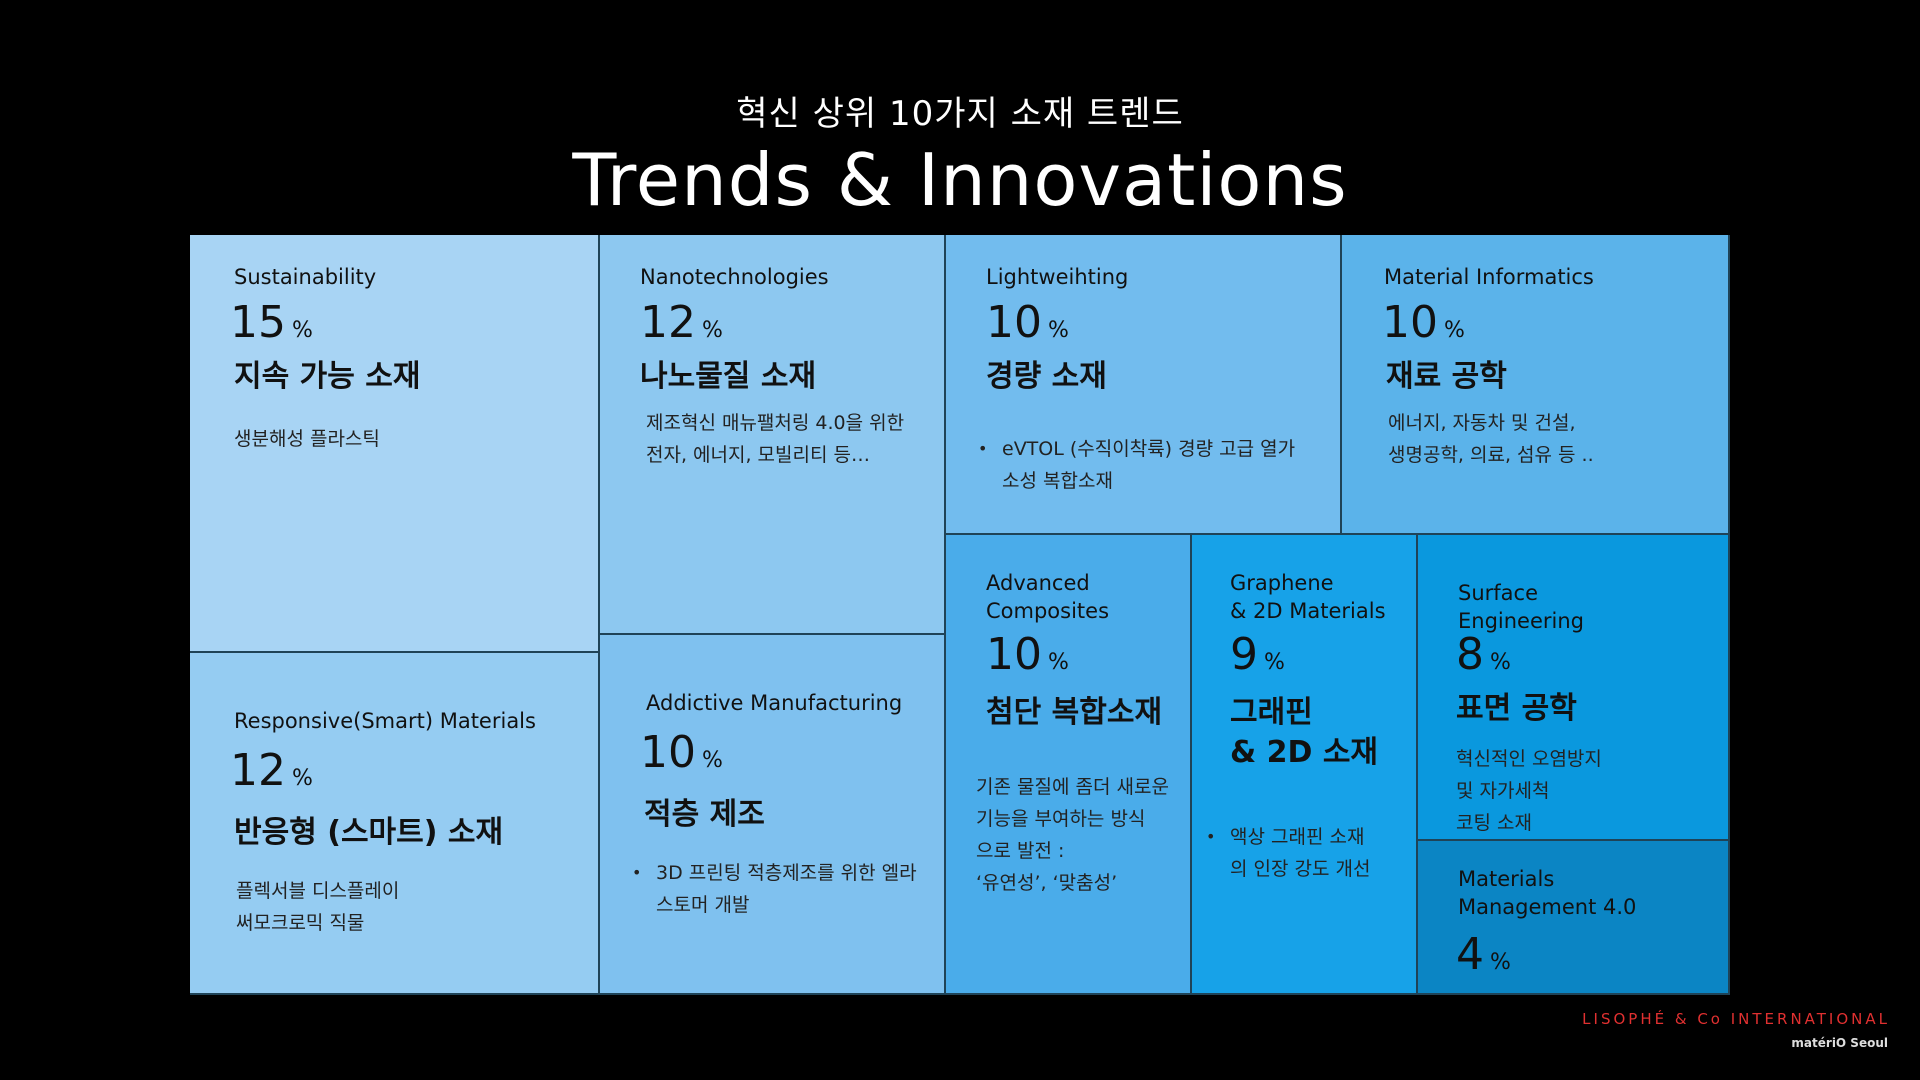 This screenshot has height=1080, width=1920. I want to click on tile-percent-value: 4%, so click(1483, 959).